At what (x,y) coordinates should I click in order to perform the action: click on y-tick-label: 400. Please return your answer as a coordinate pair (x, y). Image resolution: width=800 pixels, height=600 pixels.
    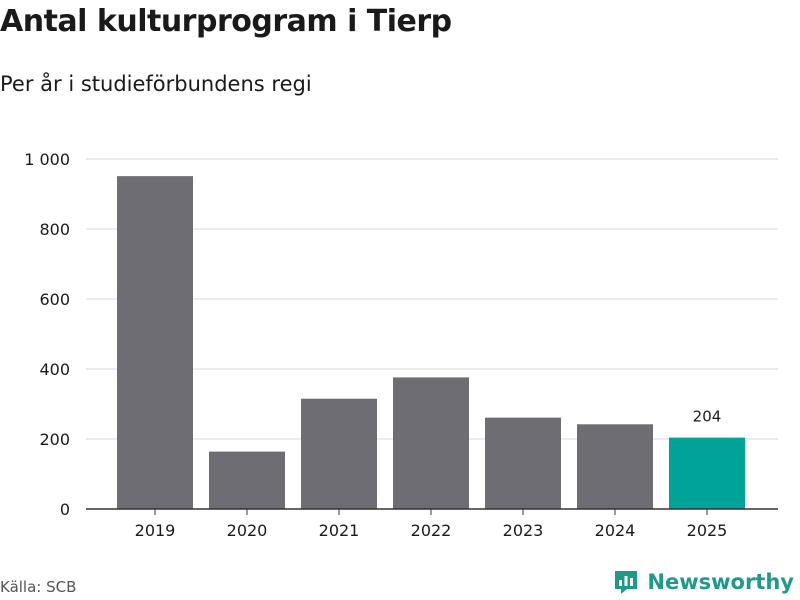
    Looking at the image, I should click on (54, 369).